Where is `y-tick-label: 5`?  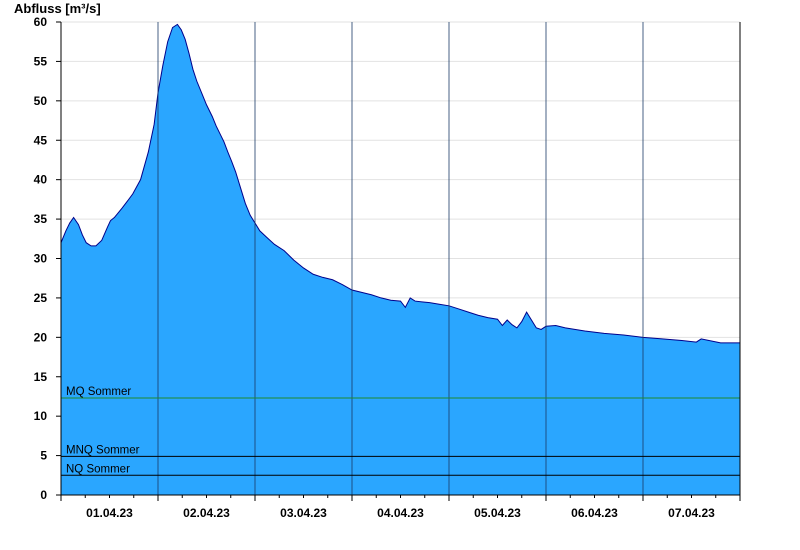 y-tick-label: 5 is located at coordinates (43, 456).